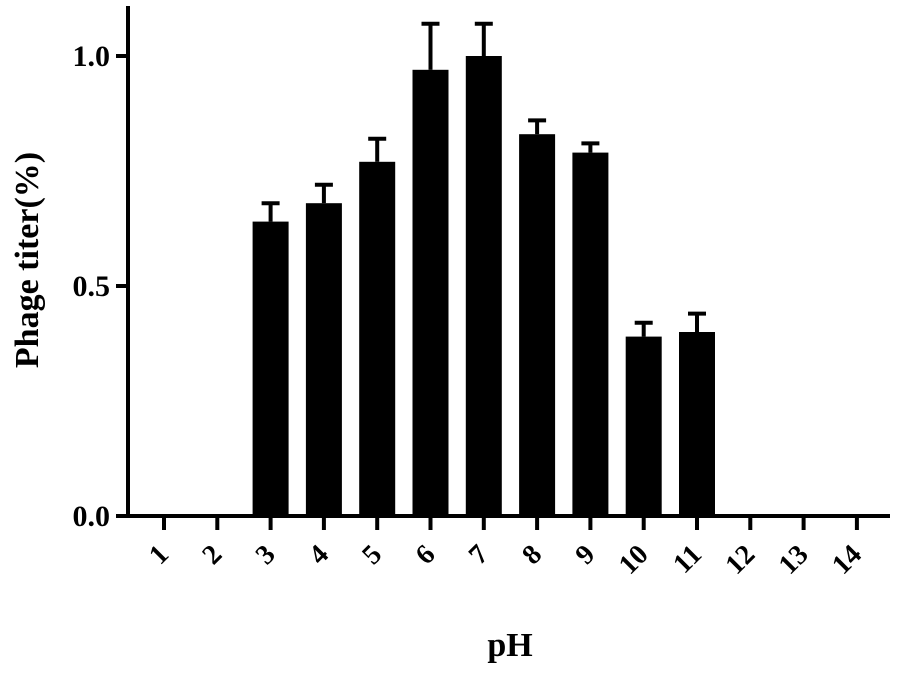 The height and width of the screenshot is (674, 900). I want to click on x-axis-title: pH, so click(509, 645).